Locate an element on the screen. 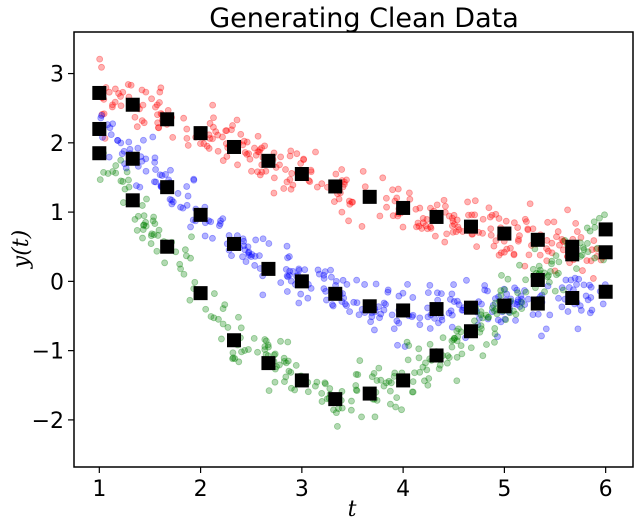 The height and width of the screenshot is (526, 643). x-tick-label: 6 is located at coordinates (606, 489).